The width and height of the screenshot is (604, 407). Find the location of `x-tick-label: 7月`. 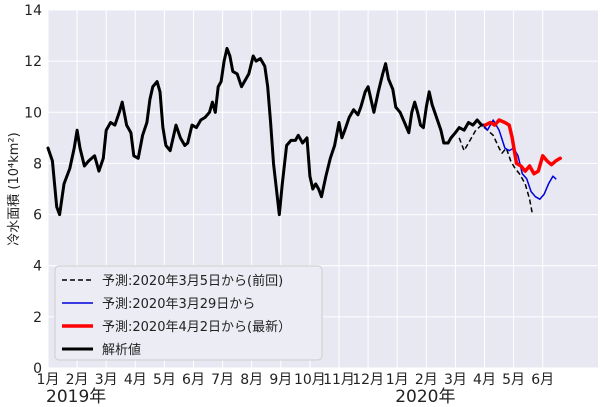

x-tick-label: 7月 is located at coordinates (222, 380).